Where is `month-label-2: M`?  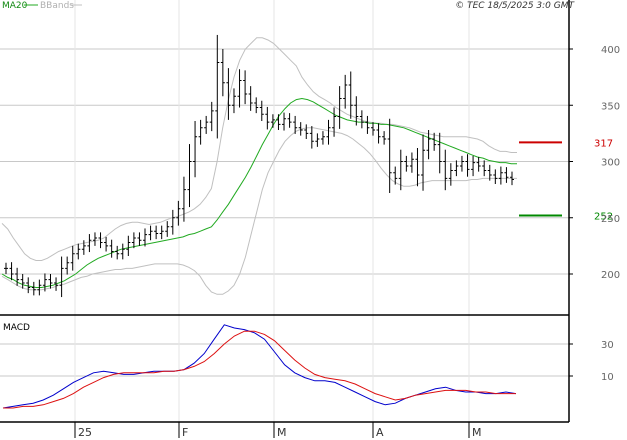 month-label-2: M is located at coordinates (282, 432).